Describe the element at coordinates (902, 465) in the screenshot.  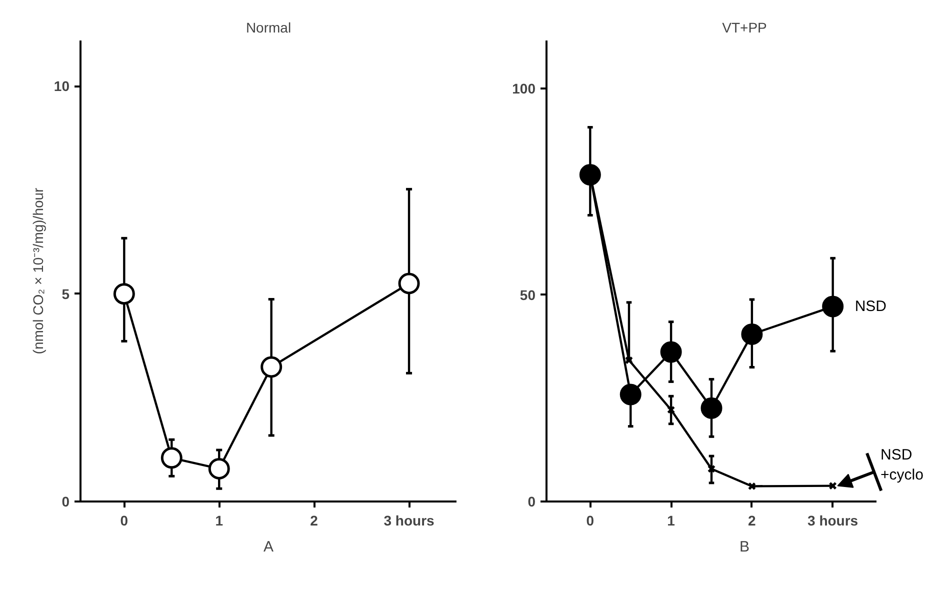
I see `text: NSD +cyclo` at that location.